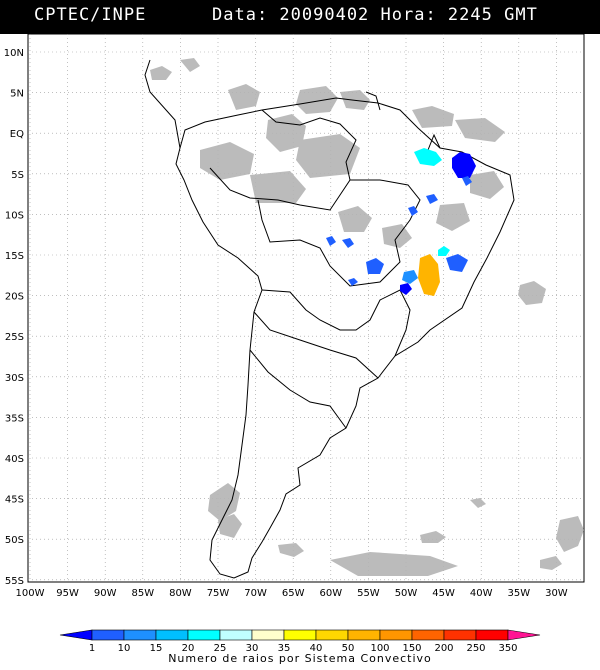 This screenshot has height=670, width=600. Describe the element at coordinates (17, 134) in the screenshot. I see `lat-label: EQ` at that location.